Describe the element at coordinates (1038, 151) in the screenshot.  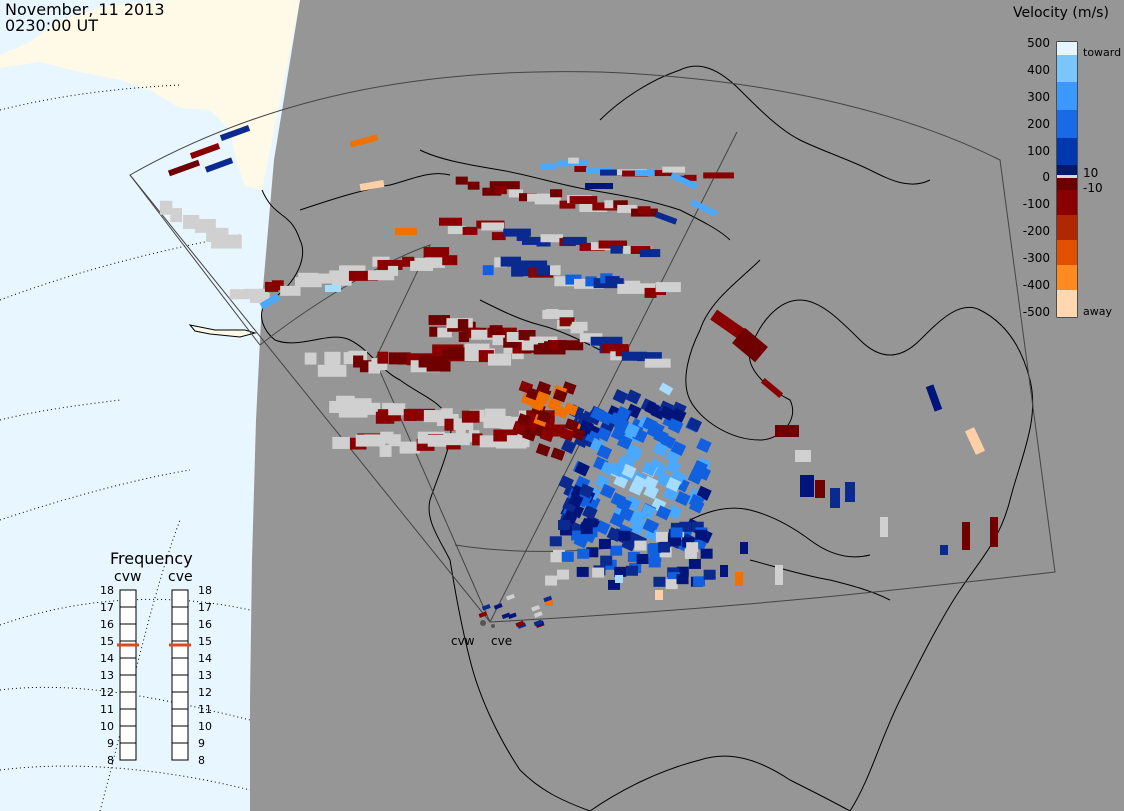
I see `colorbar-tick-label: 100` at that location.